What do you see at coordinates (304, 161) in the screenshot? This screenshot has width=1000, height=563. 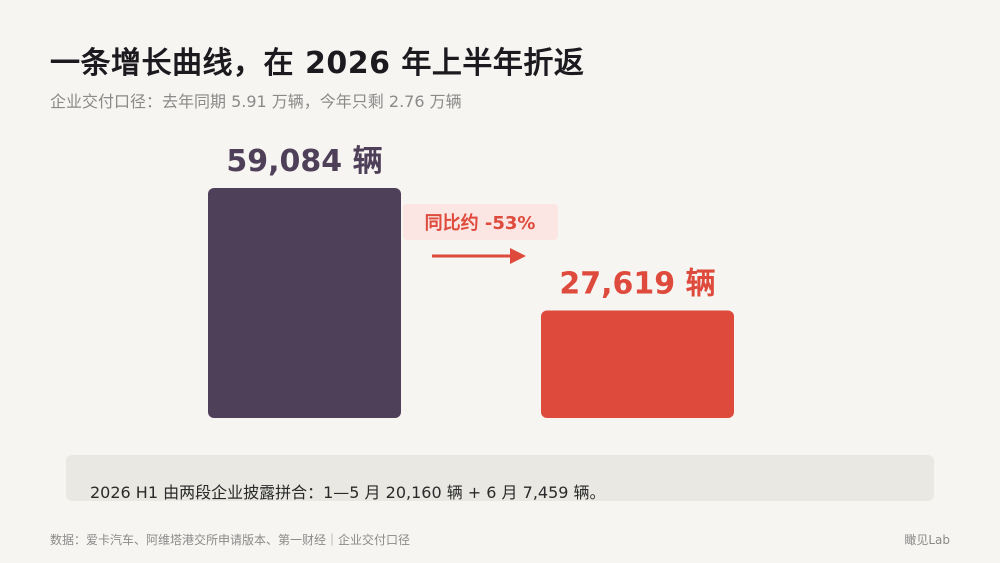 I see `bar-value-label-1: 59,084 辆` at bounding box center [304, 161].